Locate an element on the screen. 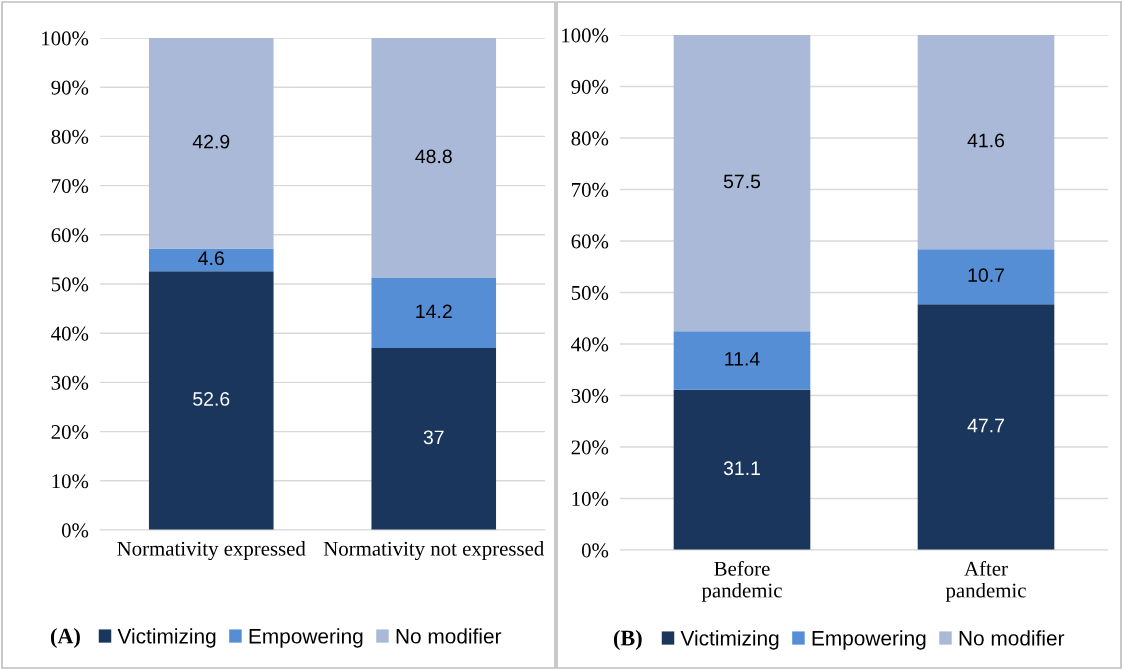  data-label: 14.2 is located at coordinates (434, 311).